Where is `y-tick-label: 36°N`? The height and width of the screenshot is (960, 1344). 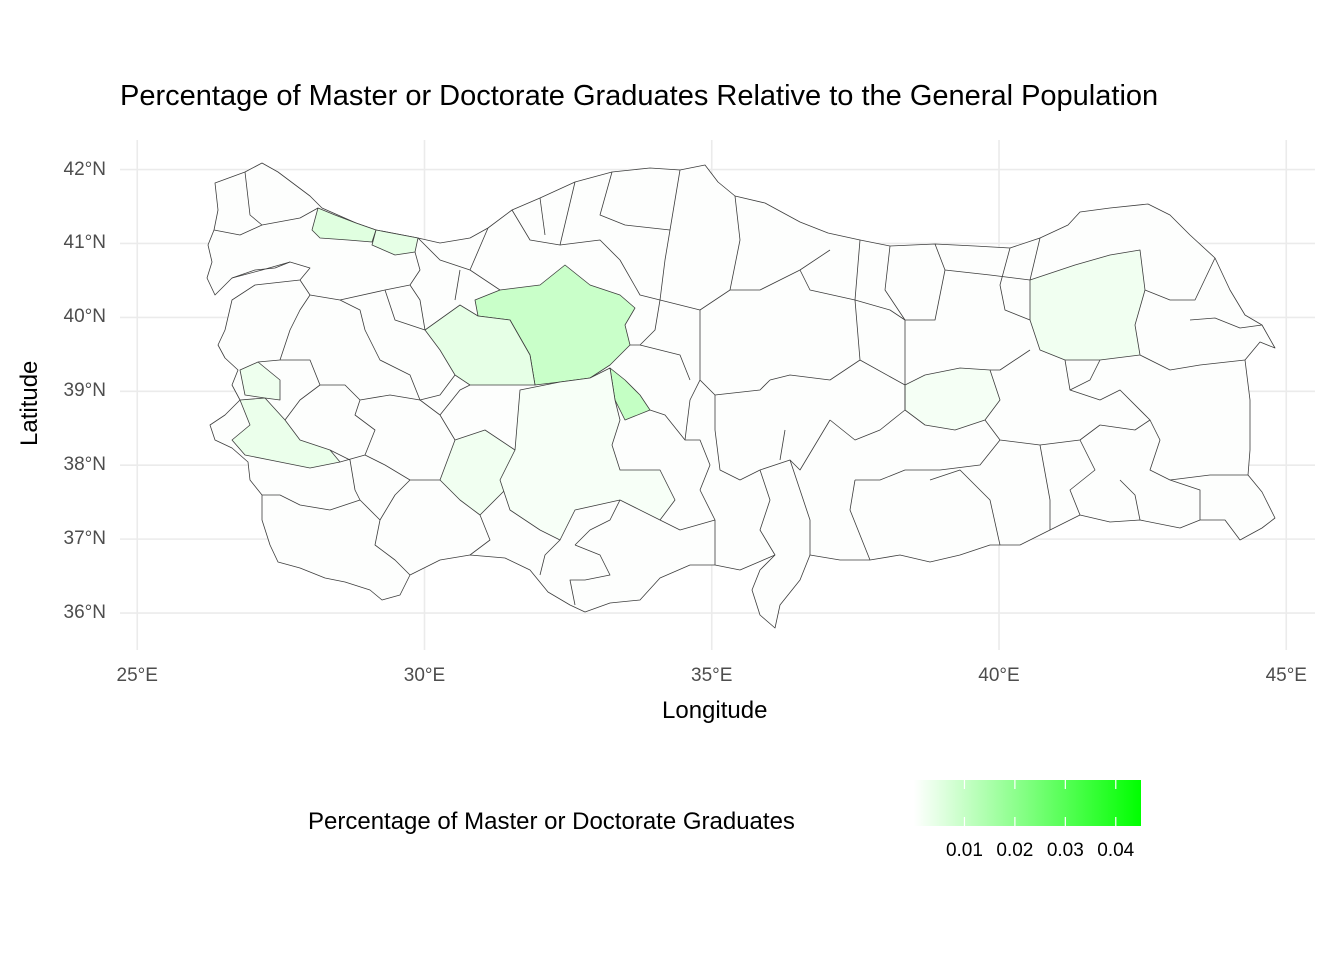 y-tick-label: 36°N is located at coordinates (84, 613).